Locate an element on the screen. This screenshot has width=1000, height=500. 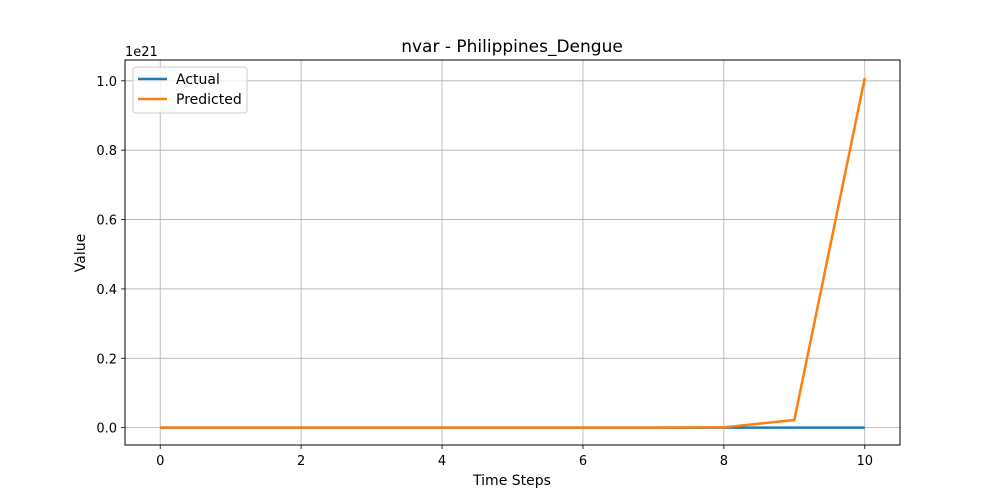
x-tick-label: 8 is located at coordinates (724, 461).